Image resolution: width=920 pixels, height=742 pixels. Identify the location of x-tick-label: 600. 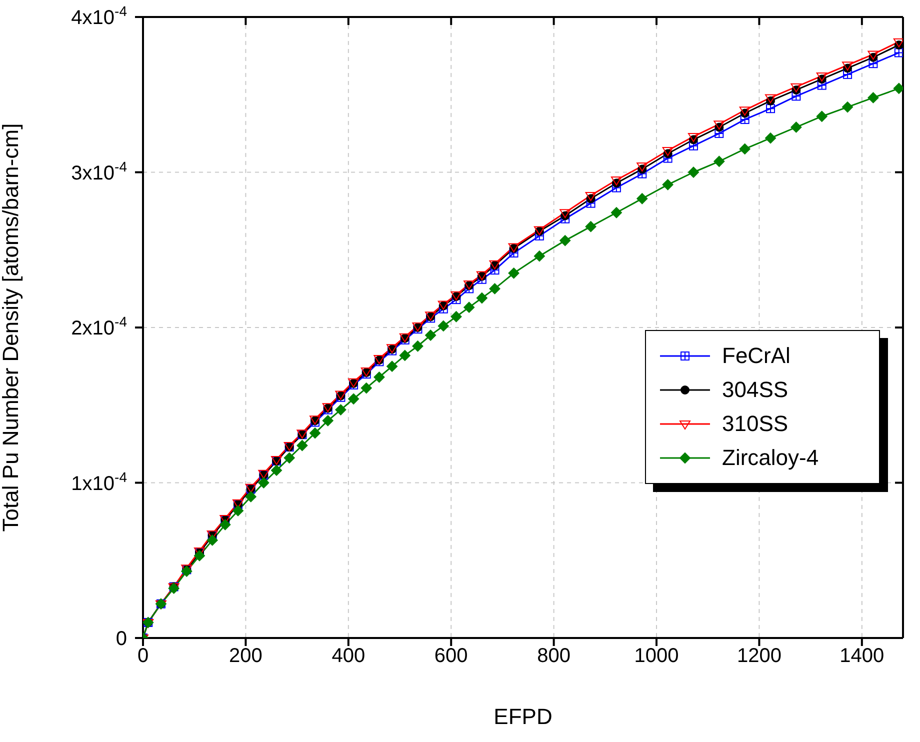
(451, 656).